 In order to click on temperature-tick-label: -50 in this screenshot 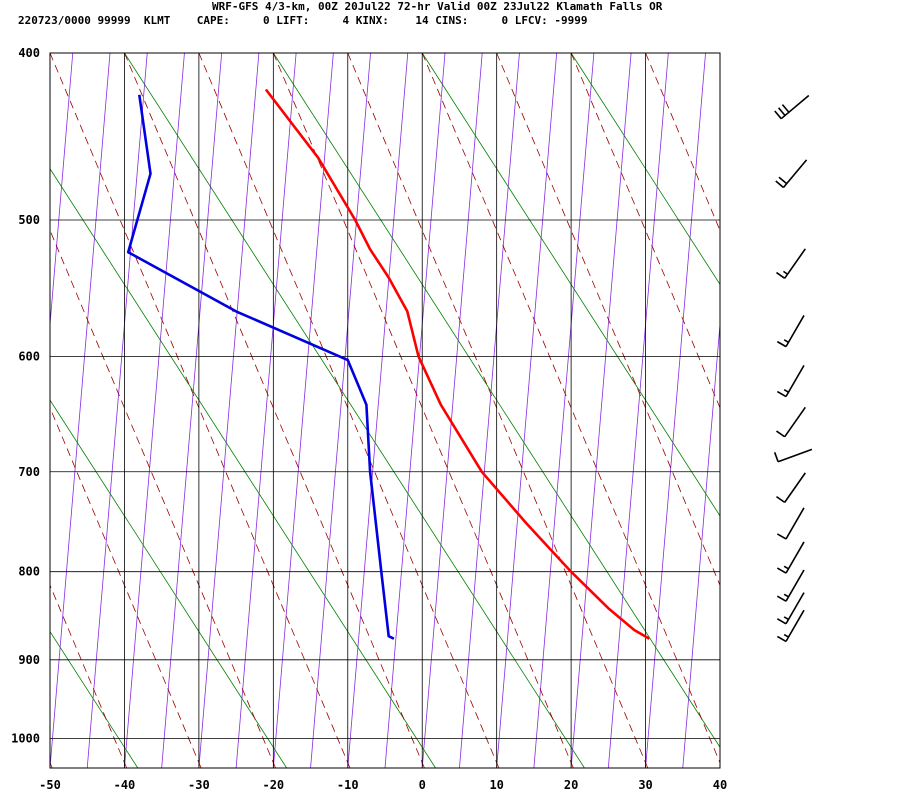, I will do `click(50, 785)`.